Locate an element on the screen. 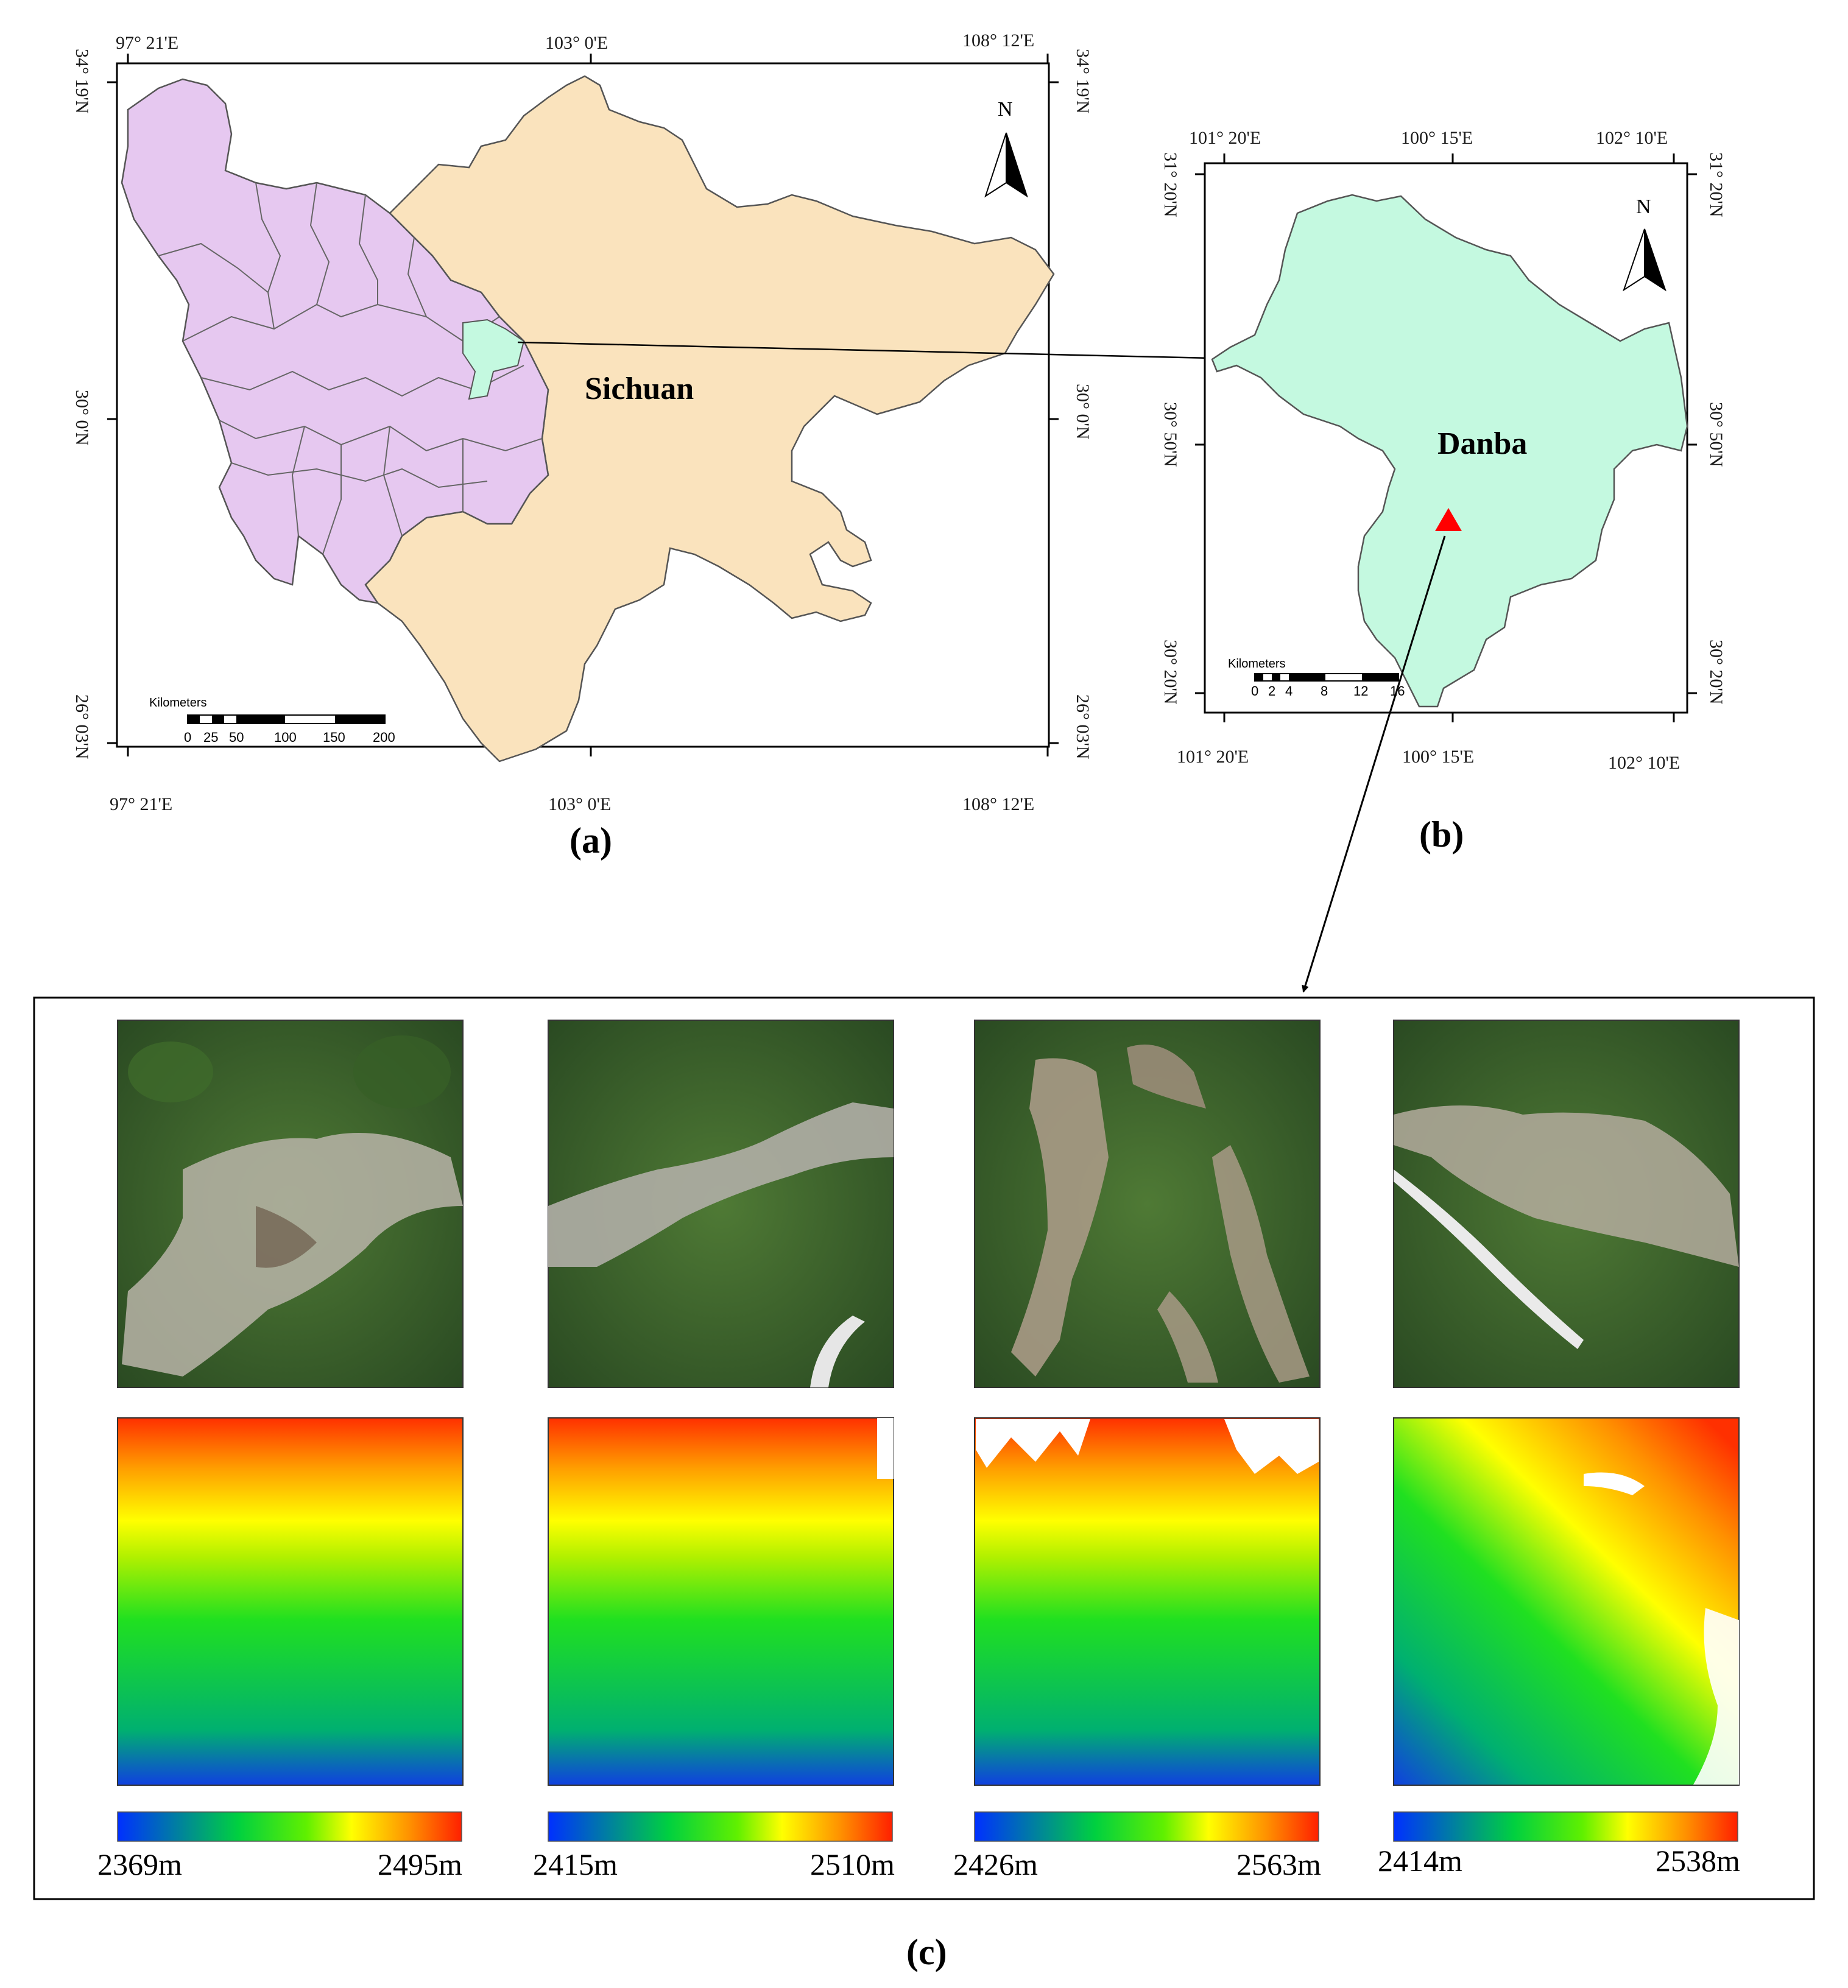 Image resolution: width=1848 pixels, height=1988 pixels. study-area-marker is located at coordinates (1448, 519).